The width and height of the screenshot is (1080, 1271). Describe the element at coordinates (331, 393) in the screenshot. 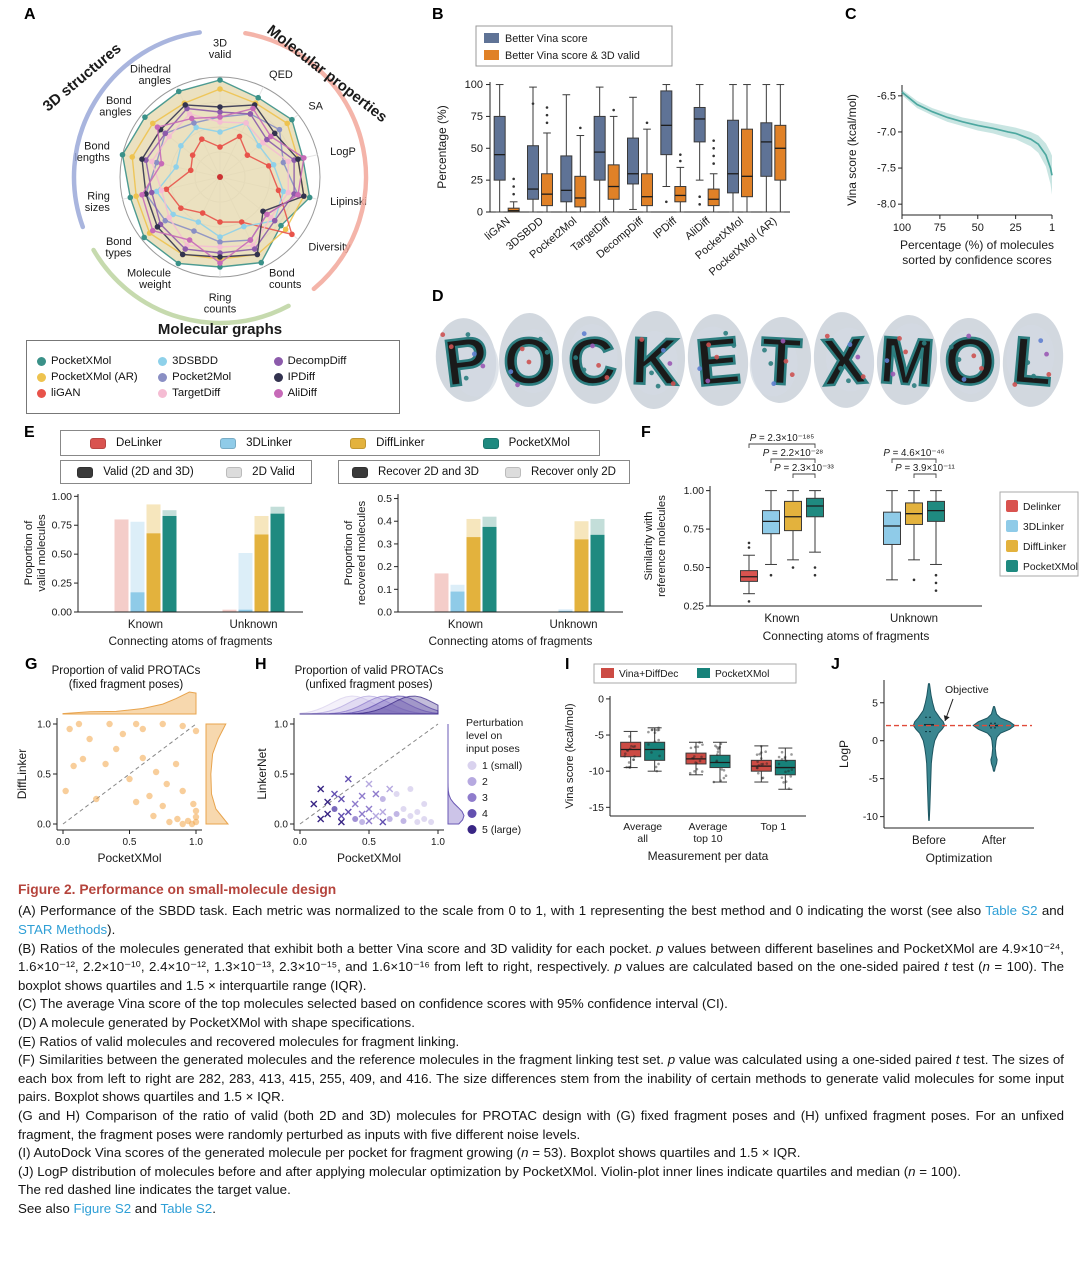

I see `legend-item: AliDiff` at that location.